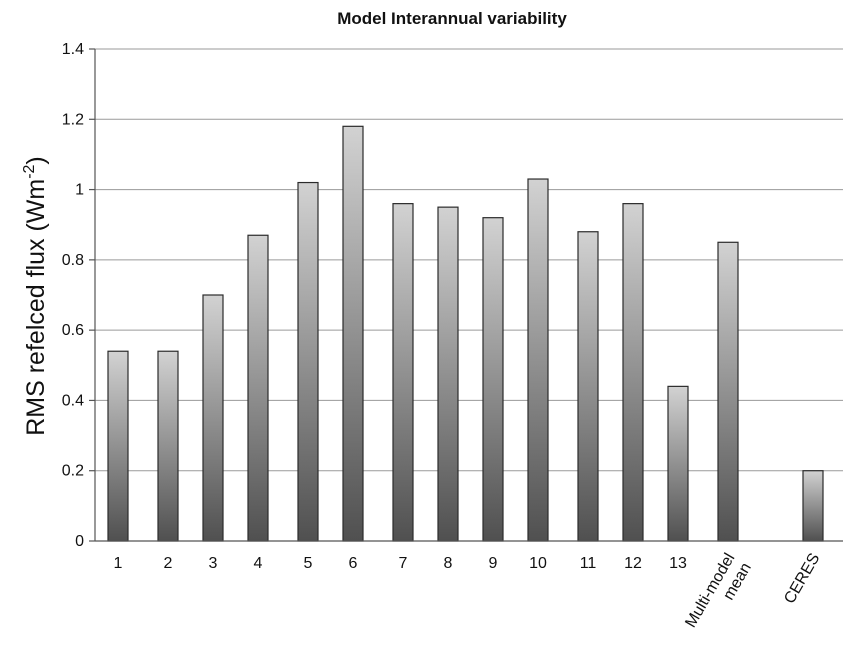 Image resolution: width=843 pixels, height=645 pixels. I want to click on y-tick-label: 0.6, so click(73, 330).